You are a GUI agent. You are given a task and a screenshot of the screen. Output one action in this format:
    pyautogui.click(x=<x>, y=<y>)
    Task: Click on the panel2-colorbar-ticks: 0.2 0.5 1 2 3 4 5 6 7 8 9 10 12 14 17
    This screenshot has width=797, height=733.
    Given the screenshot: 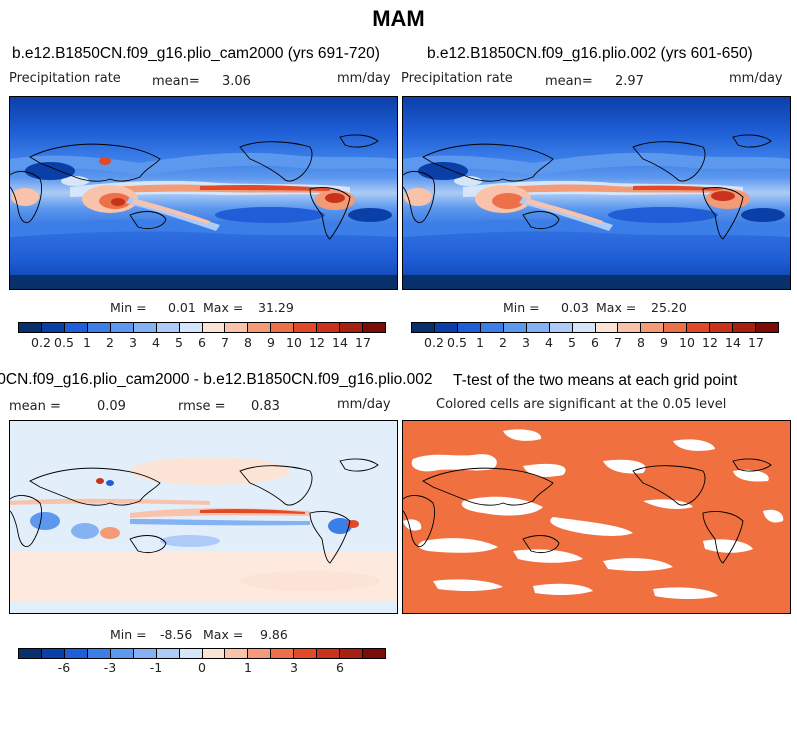 What is the action you would take?
    pyautogui.click(x=595, y=343)
    